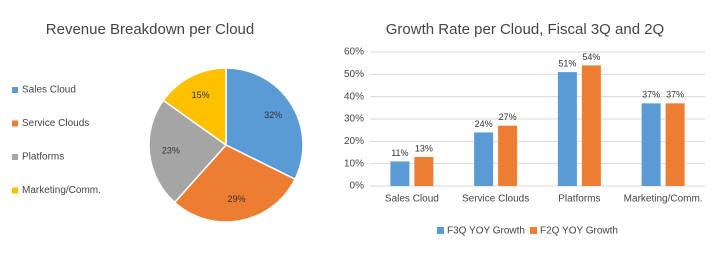 The image size is (728, 260). I want to click on bar-value-label: 27%, so click(508, 117).